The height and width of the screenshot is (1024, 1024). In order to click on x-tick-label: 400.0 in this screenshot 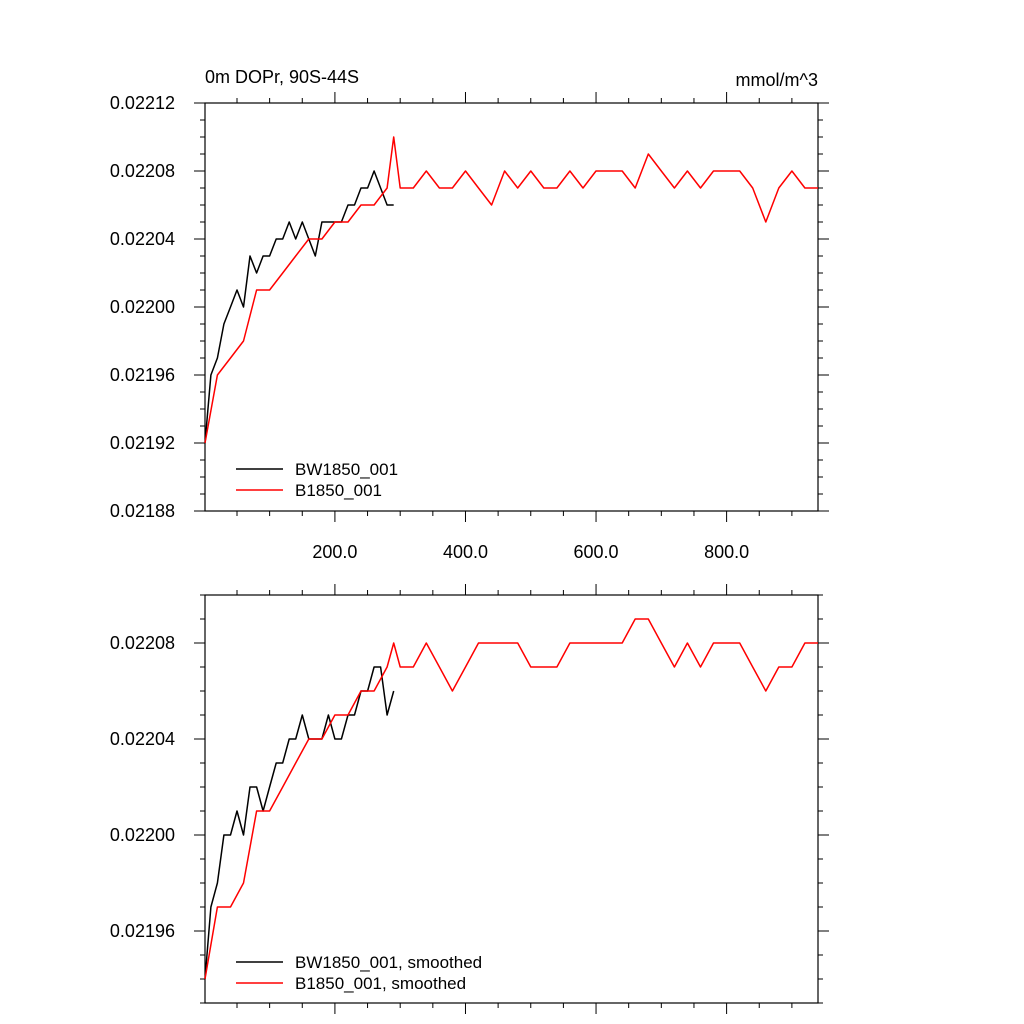, I will do `click(465, 552)`.